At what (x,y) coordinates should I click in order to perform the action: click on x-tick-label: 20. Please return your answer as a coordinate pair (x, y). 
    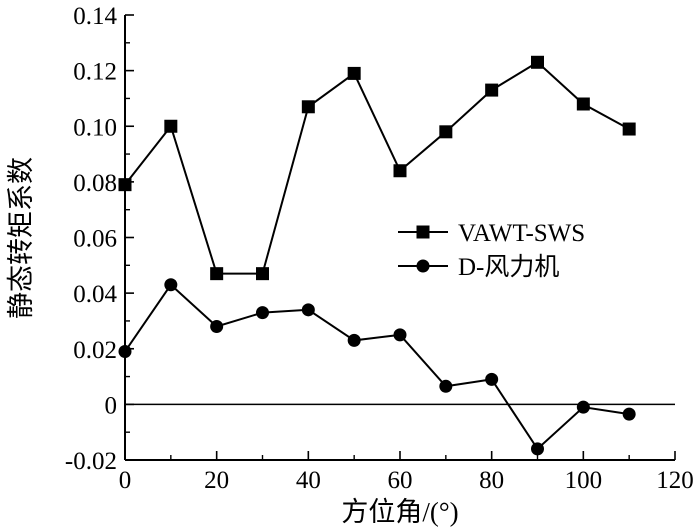
    Looking at the image, I should click on (216, 480).